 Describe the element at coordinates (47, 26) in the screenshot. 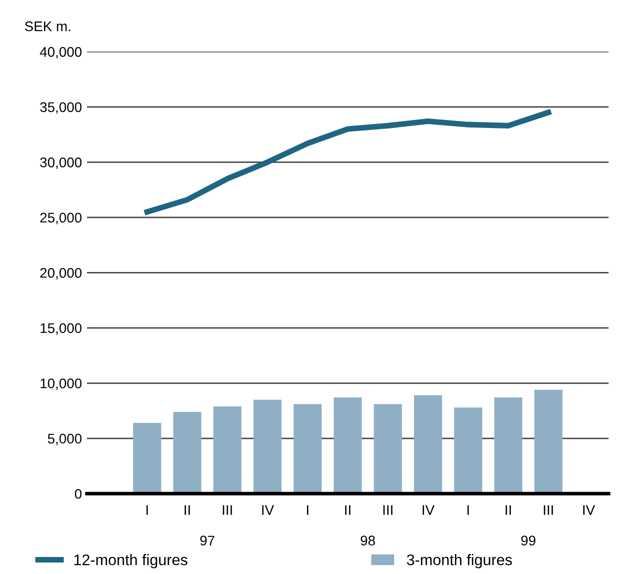

I see `y-axis-title: SEK m.` at that location.